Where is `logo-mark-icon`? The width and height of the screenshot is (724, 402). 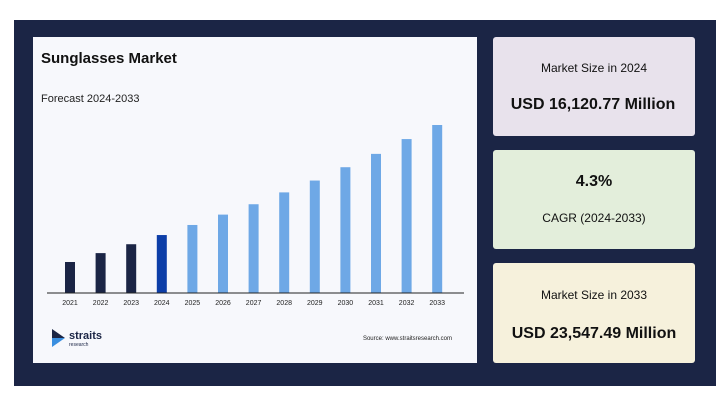
logo-mark-icon is located at coordinates (58, 338).